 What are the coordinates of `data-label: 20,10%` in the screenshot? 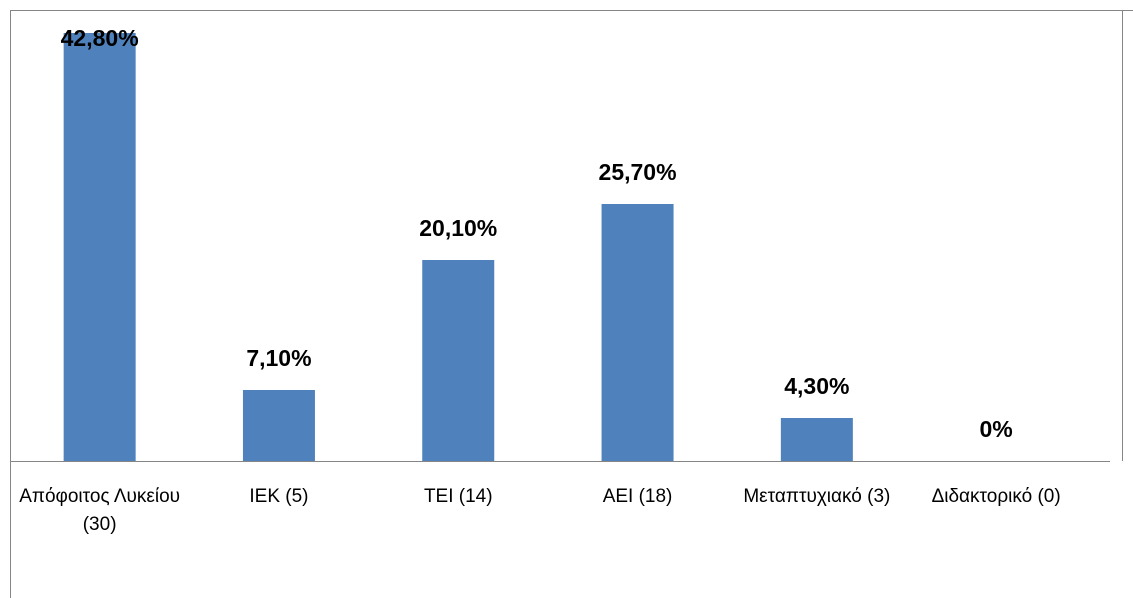 It's located at (458, 228).